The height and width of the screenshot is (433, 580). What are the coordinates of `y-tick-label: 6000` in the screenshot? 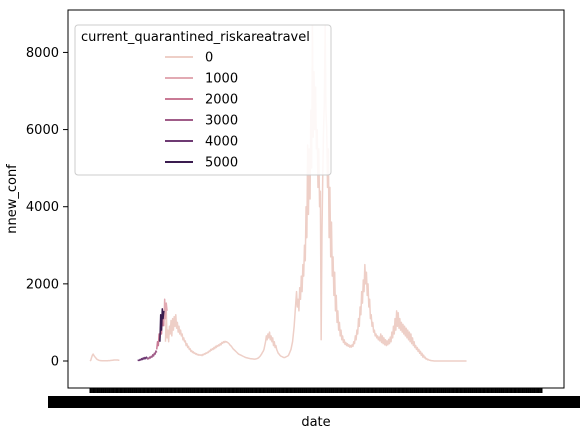 It's located at (42, 130).